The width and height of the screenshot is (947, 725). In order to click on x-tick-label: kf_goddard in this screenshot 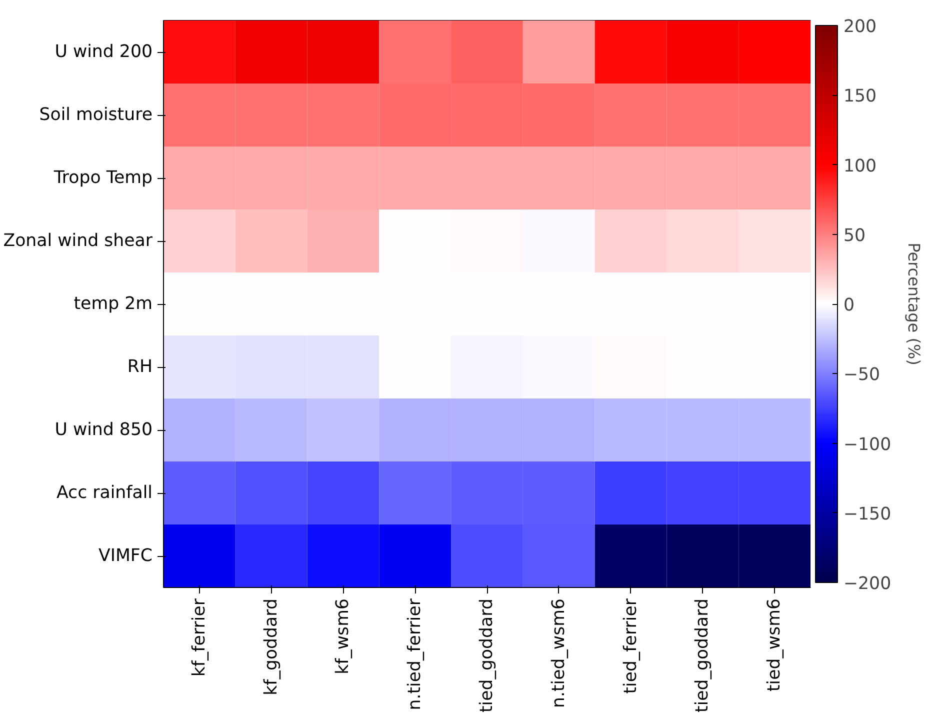, I will do `click(271, 647)`.